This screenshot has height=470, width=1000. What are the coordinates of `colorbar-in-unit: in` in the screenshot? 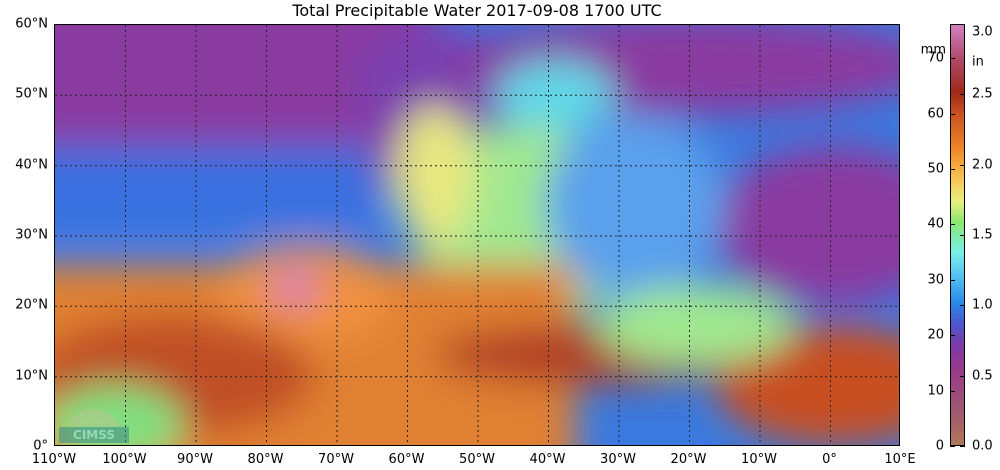 It's located at (978, 62).